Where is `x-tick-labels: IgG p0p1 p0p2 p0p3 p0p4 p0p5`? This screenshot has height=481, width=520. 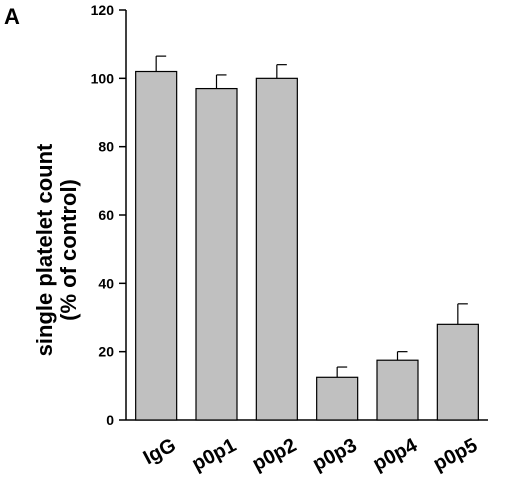
x-tick-labels: IgG p0p1 p0p2 p0p3 p0p4 p0p5 is located at coordinates (310, 455).